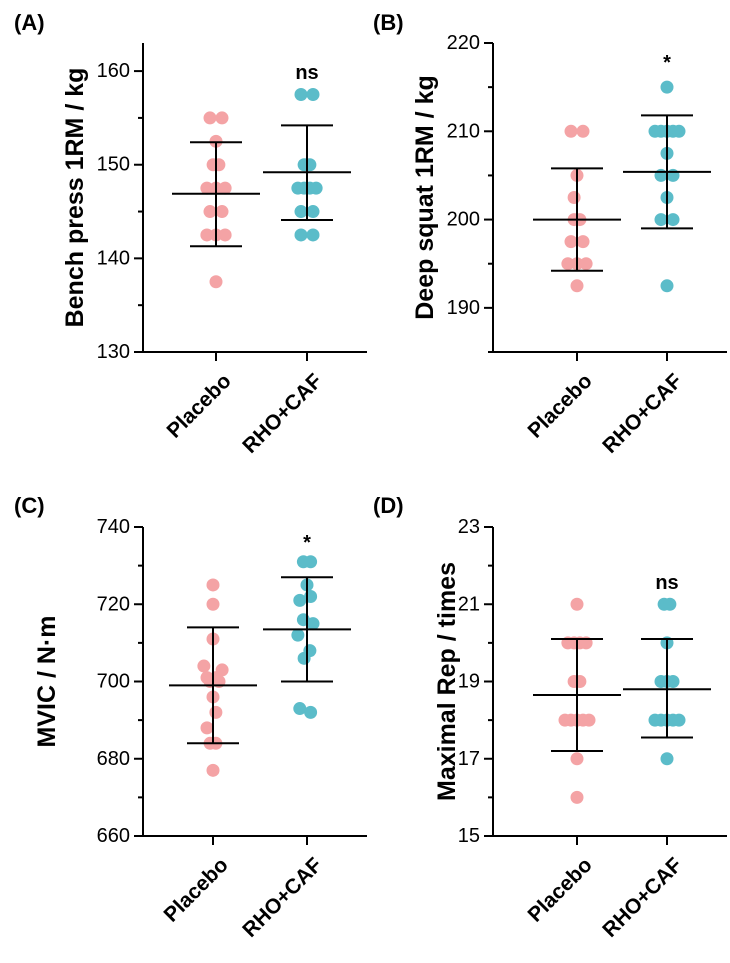 This screenshot has height=963, width=730. I want to click on y-tick-label: 150, so click(113, 165).